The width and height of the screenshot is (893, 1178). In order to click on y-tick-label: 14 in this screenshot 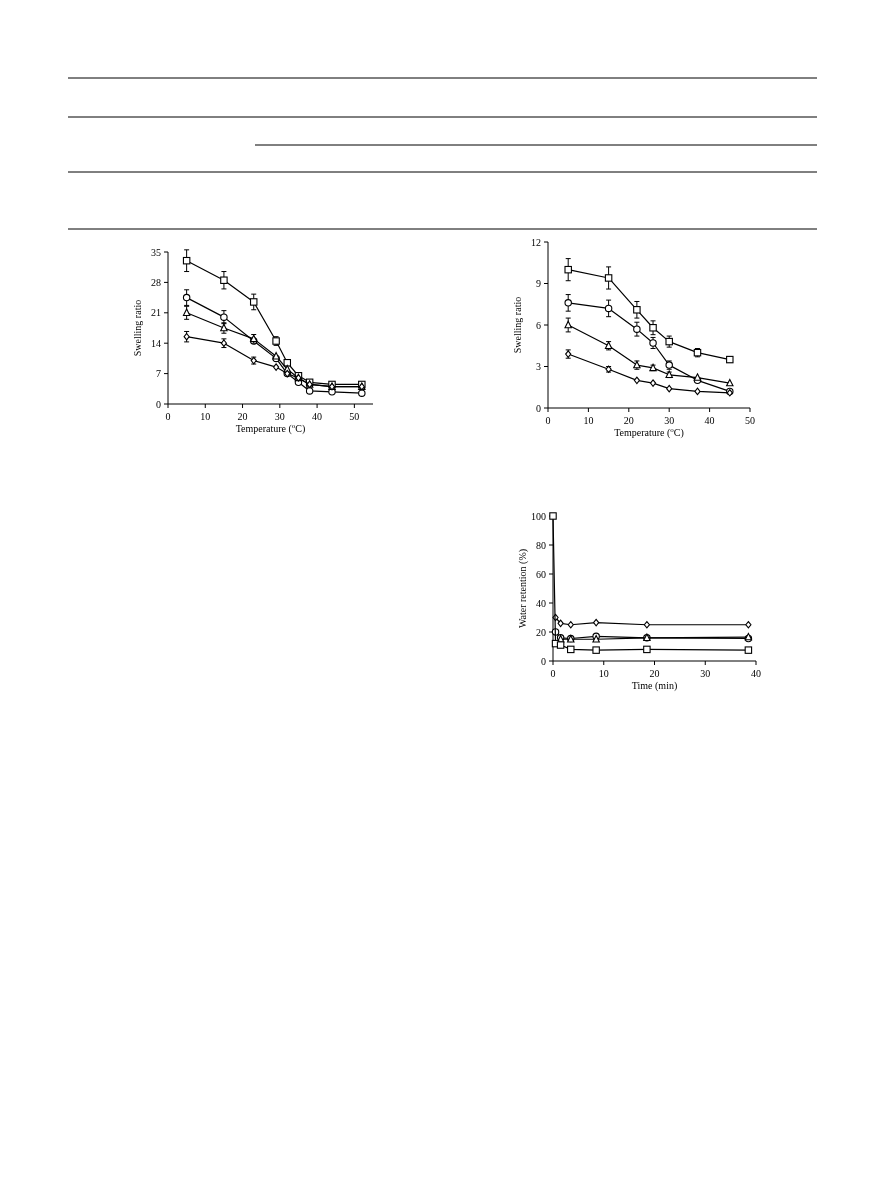, I will do `click(156, 343)`.